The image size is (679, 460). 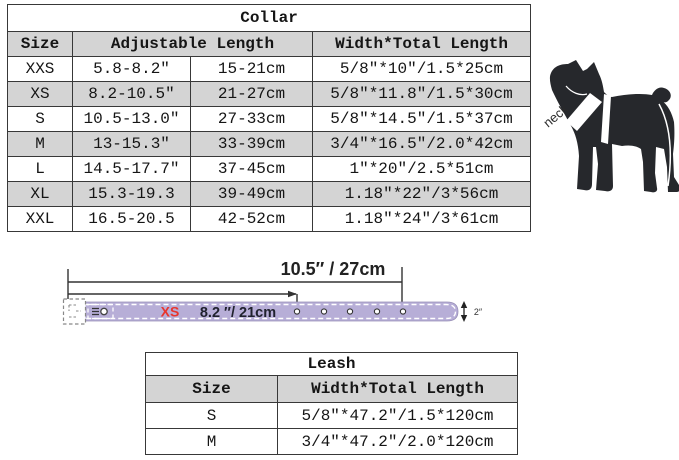 I want to click on table-row: S 10.5-13.0″ 27-33cm 5/8″*14.5″/1.5*37cm, so click(x=269, y=119).